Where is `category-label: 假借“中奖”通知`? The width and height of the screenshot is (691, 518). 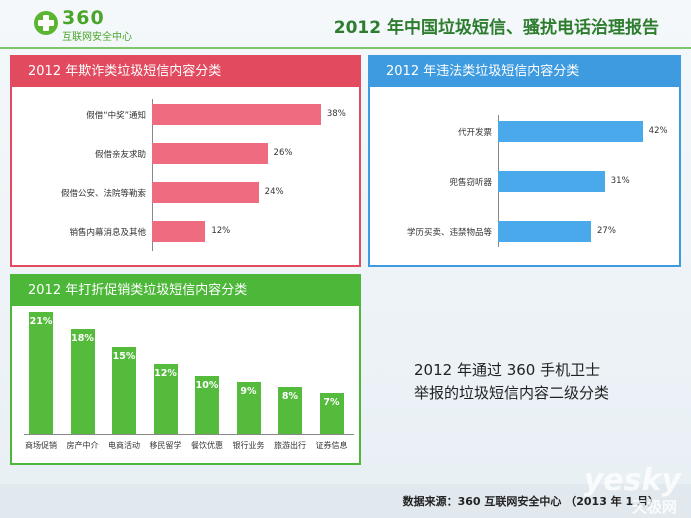
category-label: 假借“中奖”通知 is located at coordinates (116, 116).